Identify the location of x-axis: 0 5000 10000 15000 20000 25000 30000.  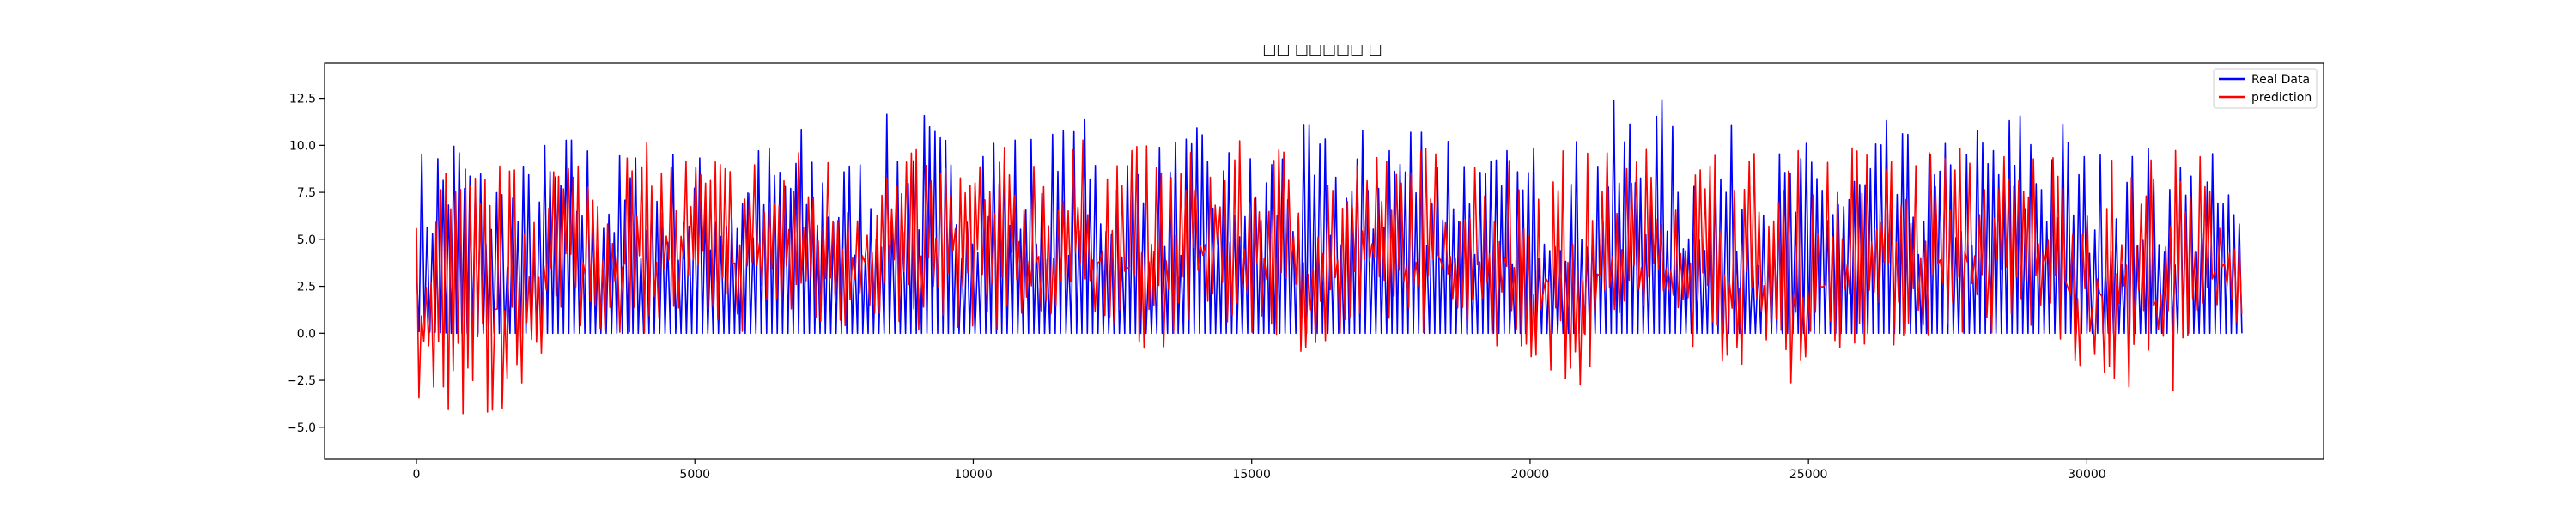
(1259, 470).